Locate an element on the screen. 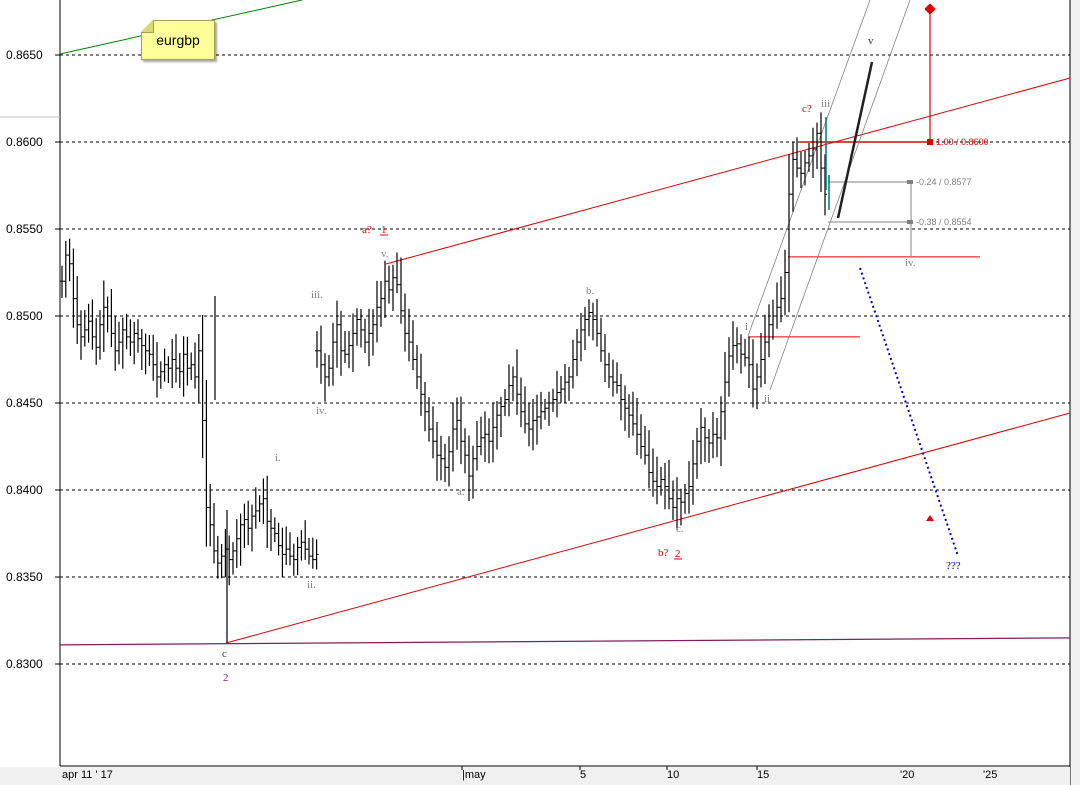 Image resolution: width=1080 pixels, height=785 pixels. wave-label-i: i. is located at coordinates (278, 458).